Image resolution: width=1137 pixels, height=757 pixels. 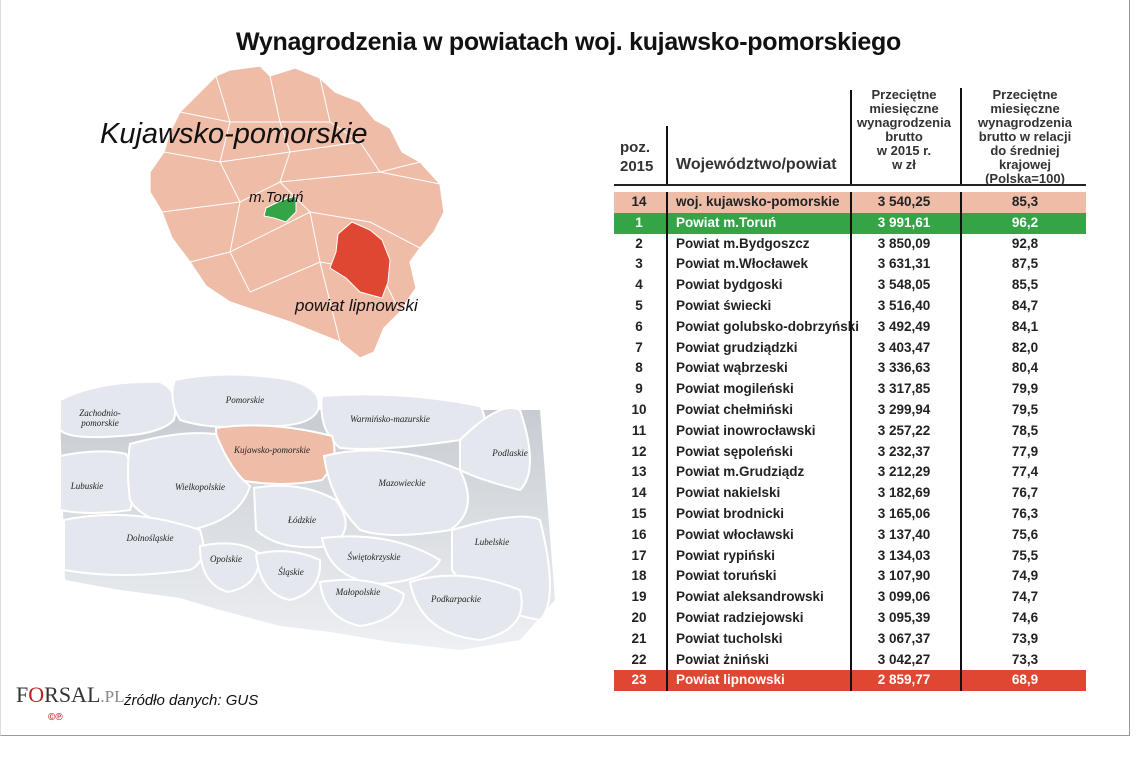 I want to click on row-relative: 68,9, so click(x=1025, y=680).